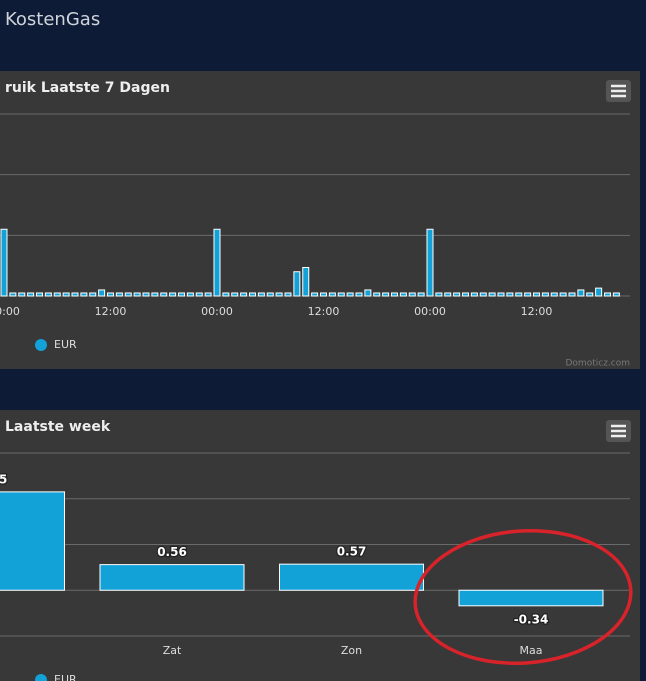 This screenshot has width=646, height=681. I want to click on data-label: 2.15, so click(3, 479).